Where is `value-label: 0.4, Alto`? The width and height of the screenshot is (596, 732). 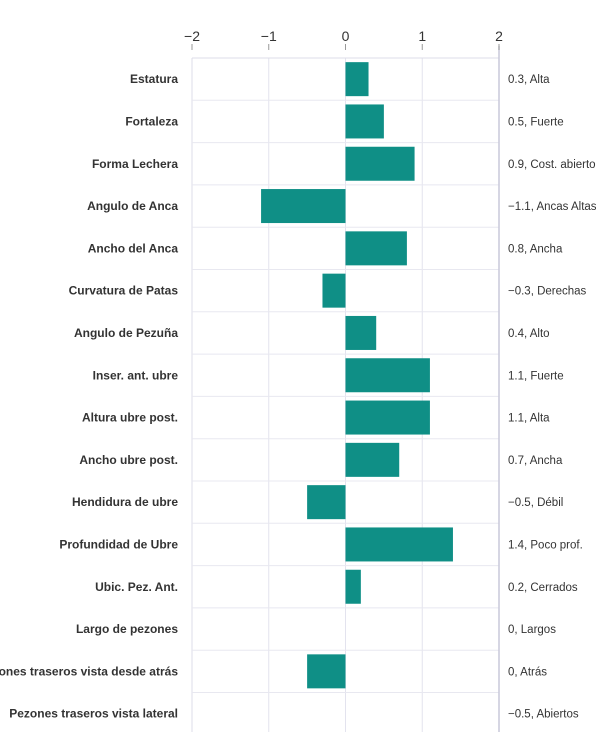
value-label: 0.4, Alto is located at coordinates (529, 334).